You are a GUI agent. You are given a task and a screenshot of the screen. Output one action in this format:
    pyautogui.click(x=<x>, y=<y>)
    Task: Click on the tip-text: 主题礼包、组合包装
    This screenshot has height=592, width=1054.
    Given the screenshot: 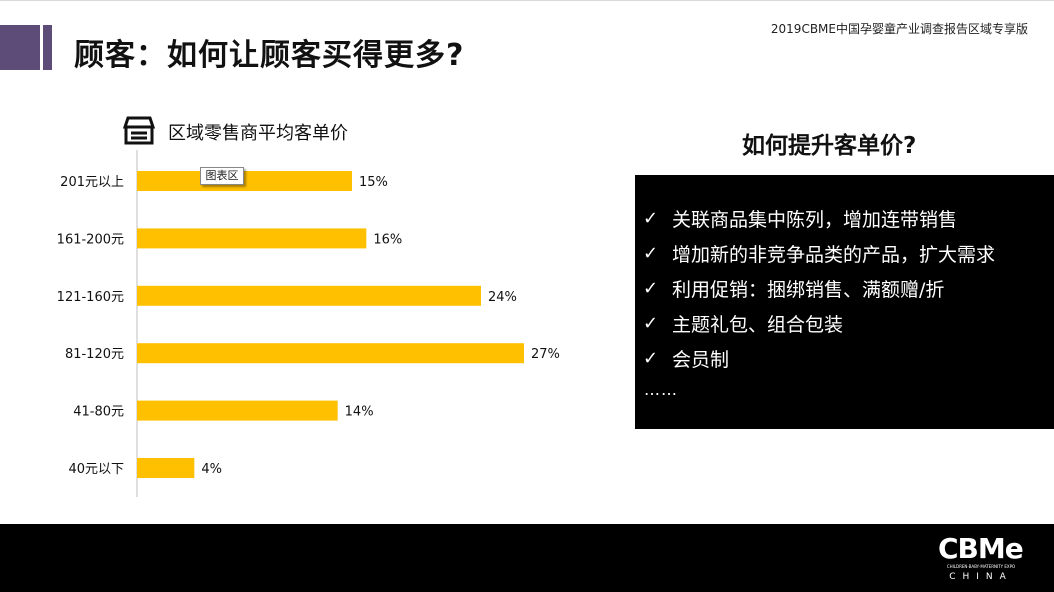 What is the action you would take?
    pyautogui.click(x=758, y=325)
    